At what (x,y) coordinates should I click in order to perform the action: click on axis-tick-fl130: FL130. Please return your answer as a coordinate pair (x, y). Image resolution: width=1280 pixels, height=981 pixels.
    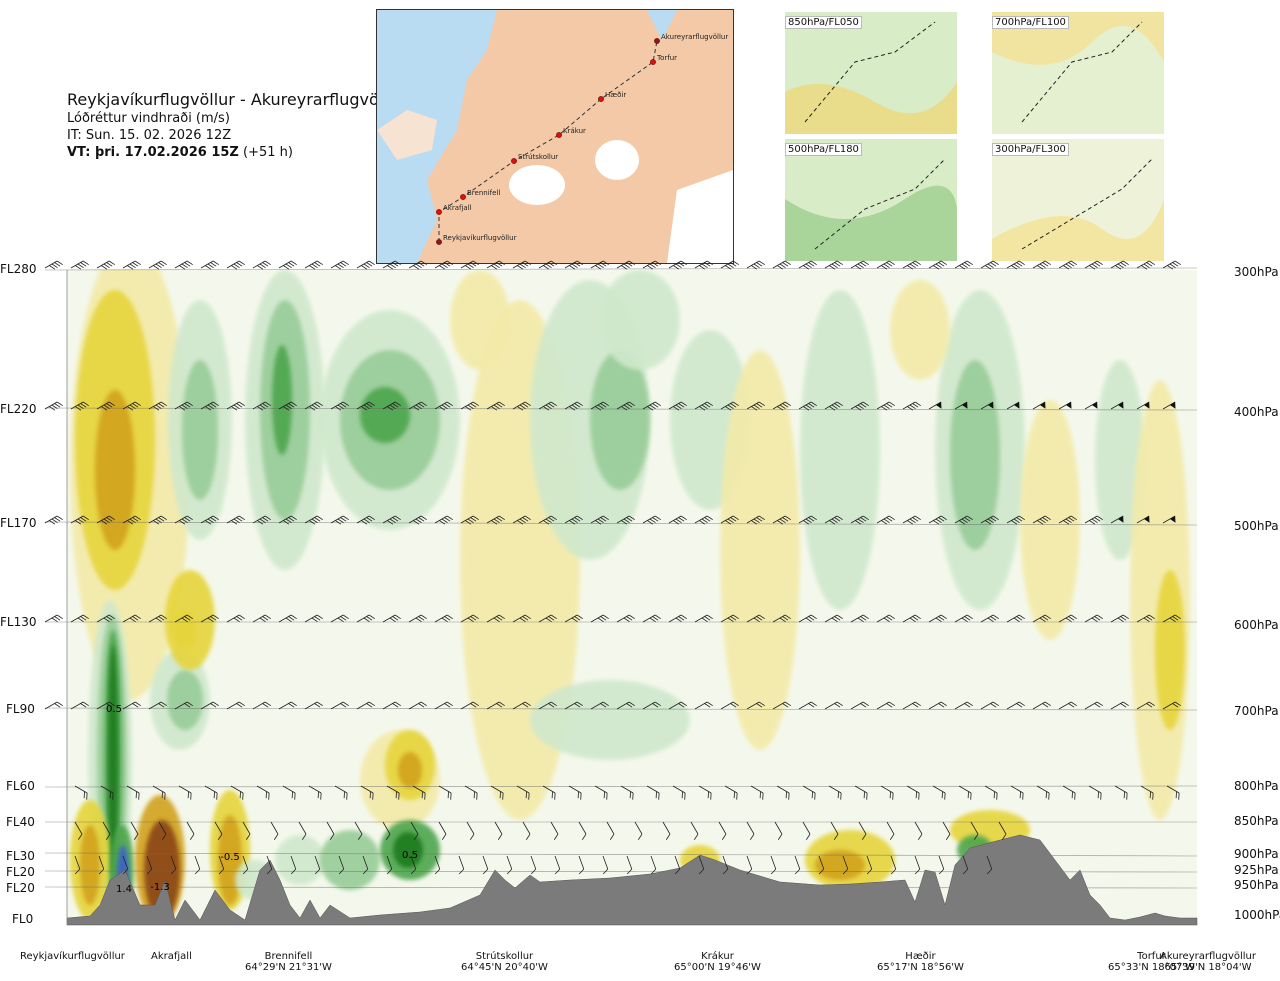
    Looking at the image, I should click on (18, 622).